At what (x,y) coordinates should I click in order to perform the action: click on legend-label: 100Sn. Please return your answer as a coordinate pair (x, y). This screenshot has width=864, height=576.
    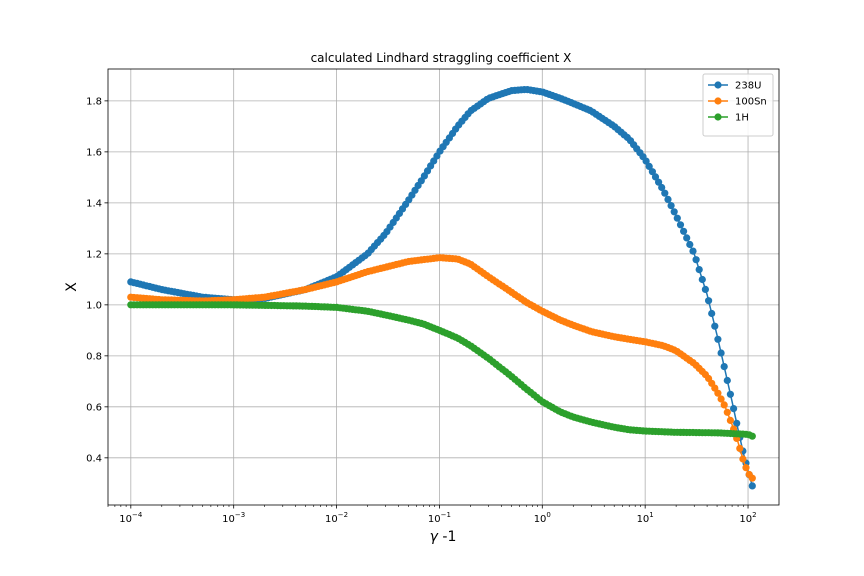
    Looking at the image, I should click on (751, 102).